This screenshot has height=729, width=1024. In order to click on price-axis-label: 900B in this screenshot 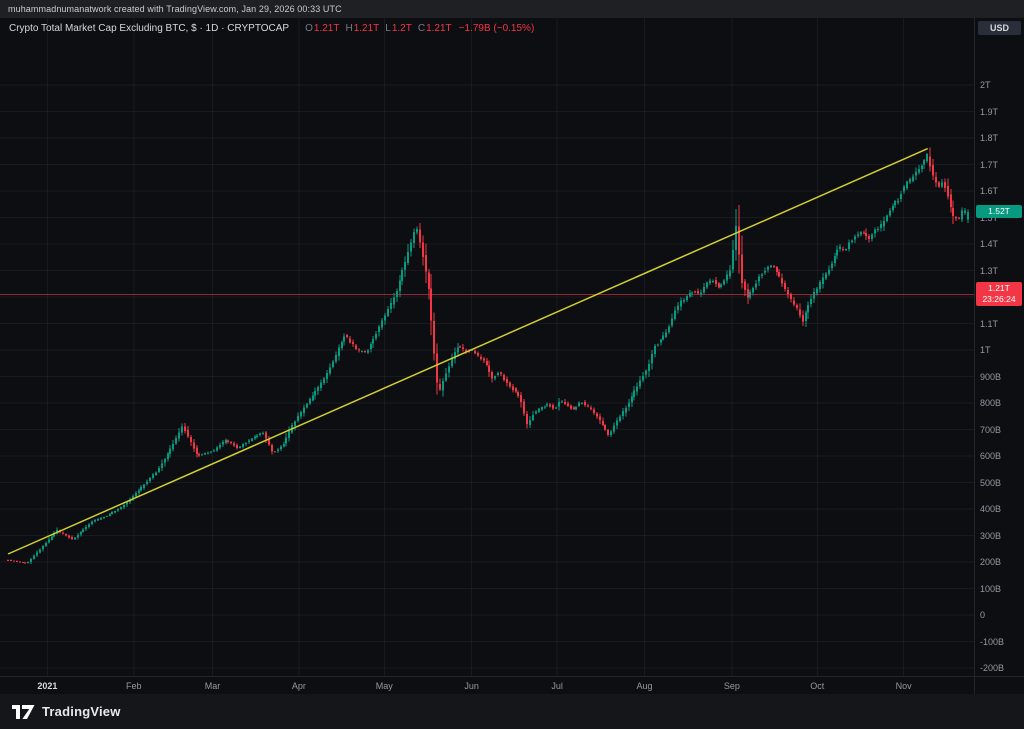, I will do `click(991, 376)`.